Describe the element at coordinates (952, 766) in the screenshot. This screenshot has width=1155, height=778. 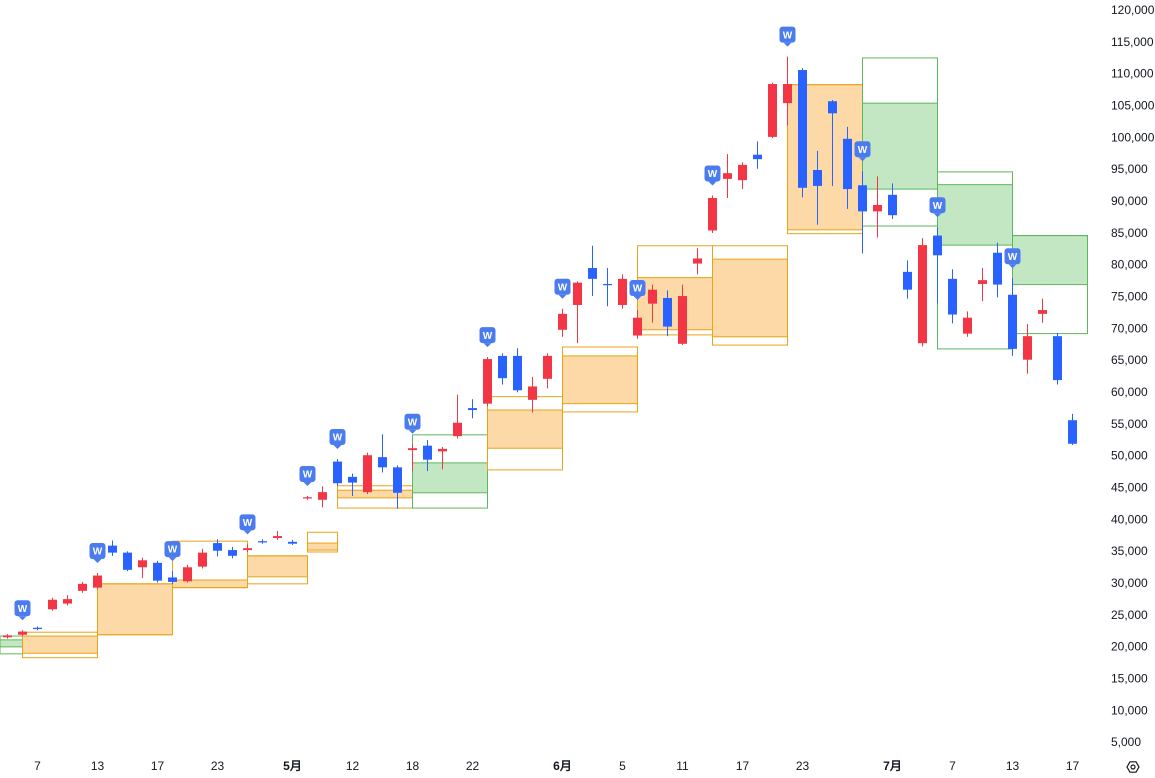
I see `x-tick-label: 7` at that location.